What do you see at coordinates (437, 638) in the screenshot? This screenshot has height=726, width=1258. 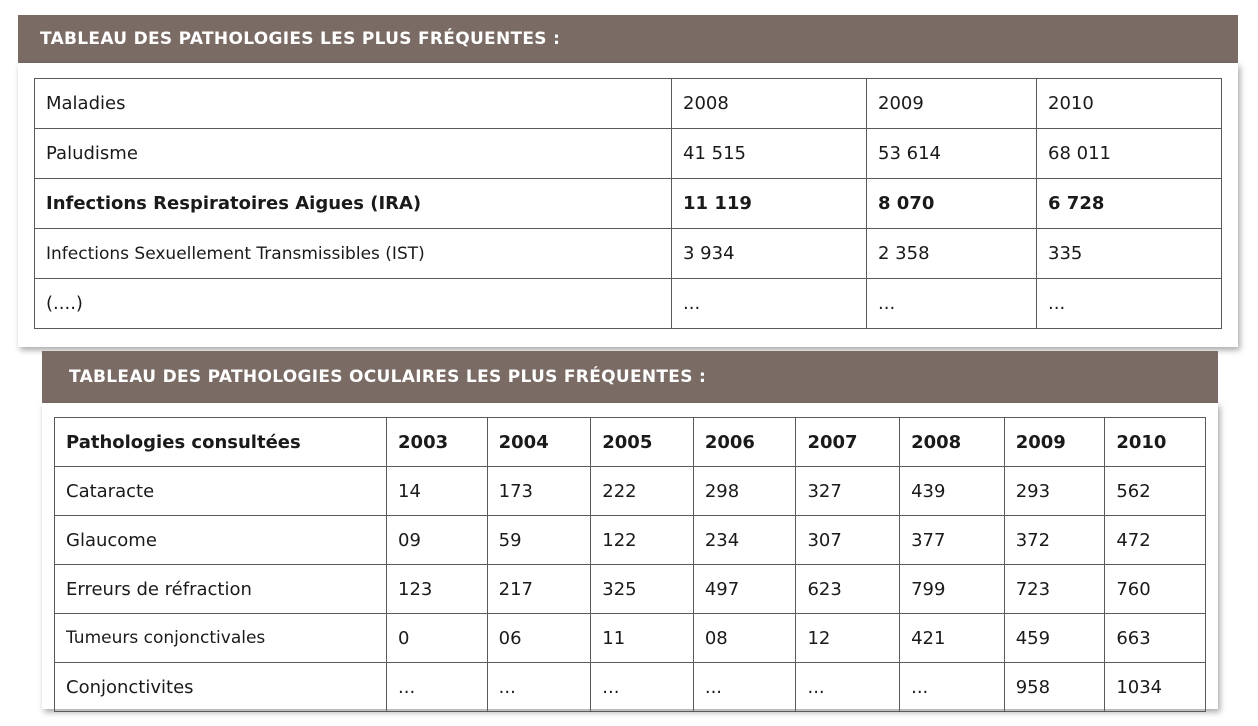 I see `table-cell: 0` at bounding box center [437, 638].